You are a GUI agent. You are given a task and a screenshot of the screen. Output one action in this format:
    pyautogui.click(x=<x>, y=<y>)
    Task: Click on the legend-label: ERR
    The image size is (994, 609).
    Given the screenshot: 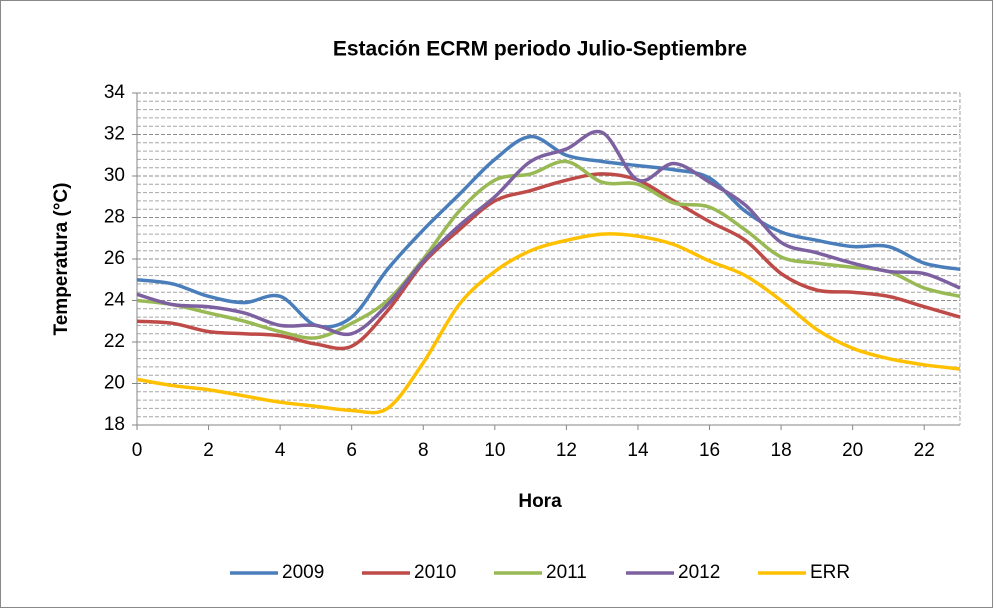 What is the action you would take?
    pyautogui.click(x=830, y=572)
    